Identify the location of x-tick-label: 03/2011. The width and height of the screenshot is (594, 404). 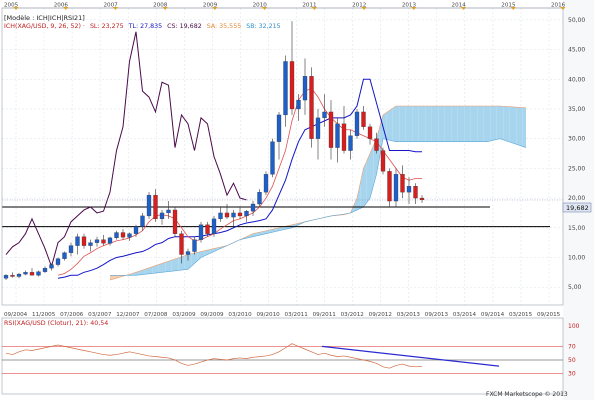
(297, 315).